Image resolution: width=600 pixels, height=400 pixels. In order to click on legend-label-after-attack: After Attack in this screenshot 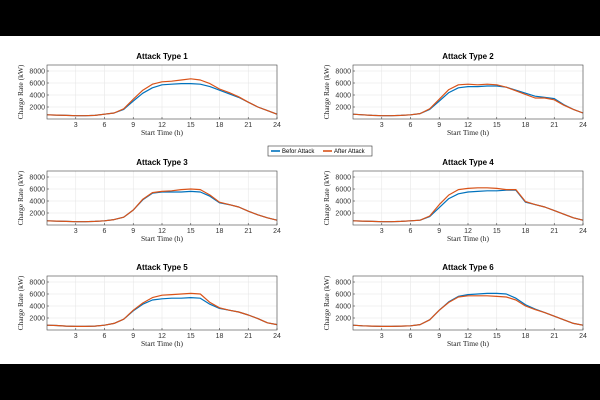, I will do `click(350, 152)`.